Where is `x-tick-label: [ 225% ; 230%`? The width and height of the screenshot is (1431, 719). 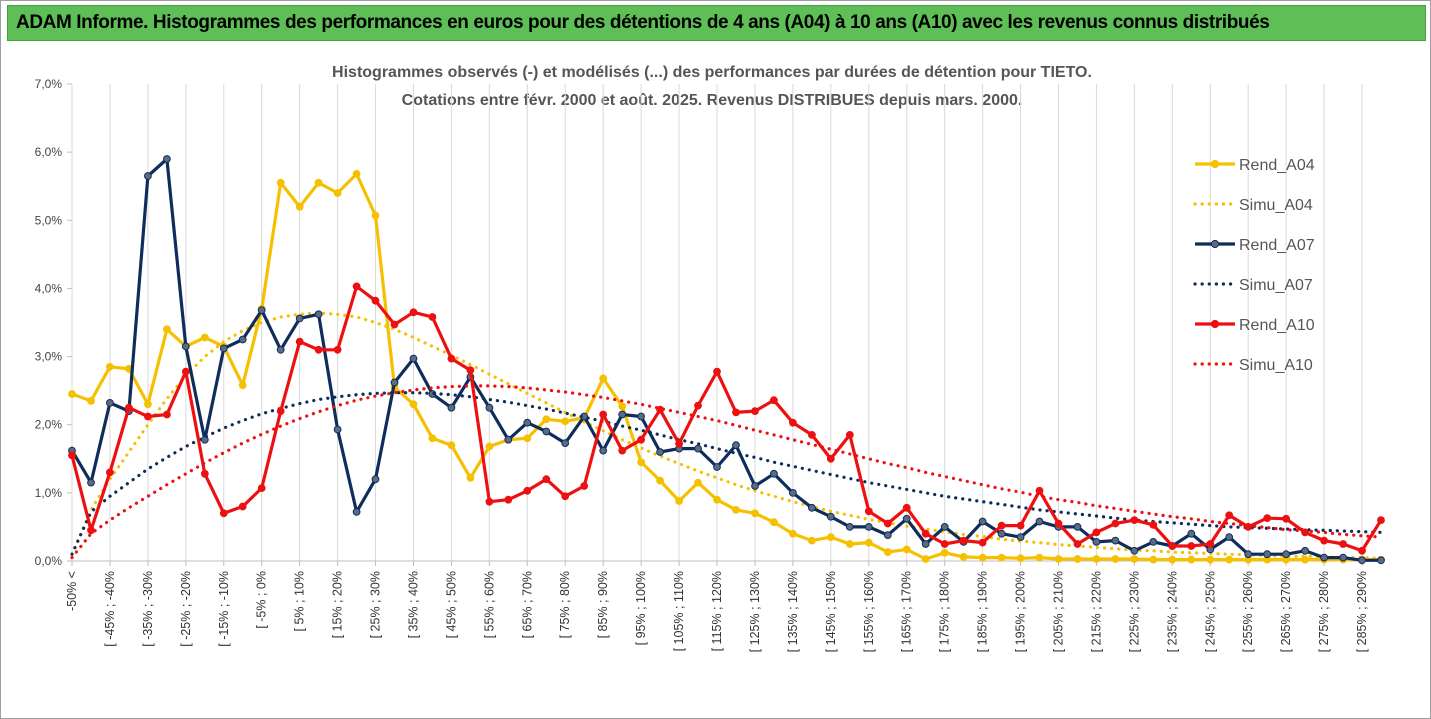
x-tick-label: [ 225% ; 230% is located at coordinates (1134, 611).